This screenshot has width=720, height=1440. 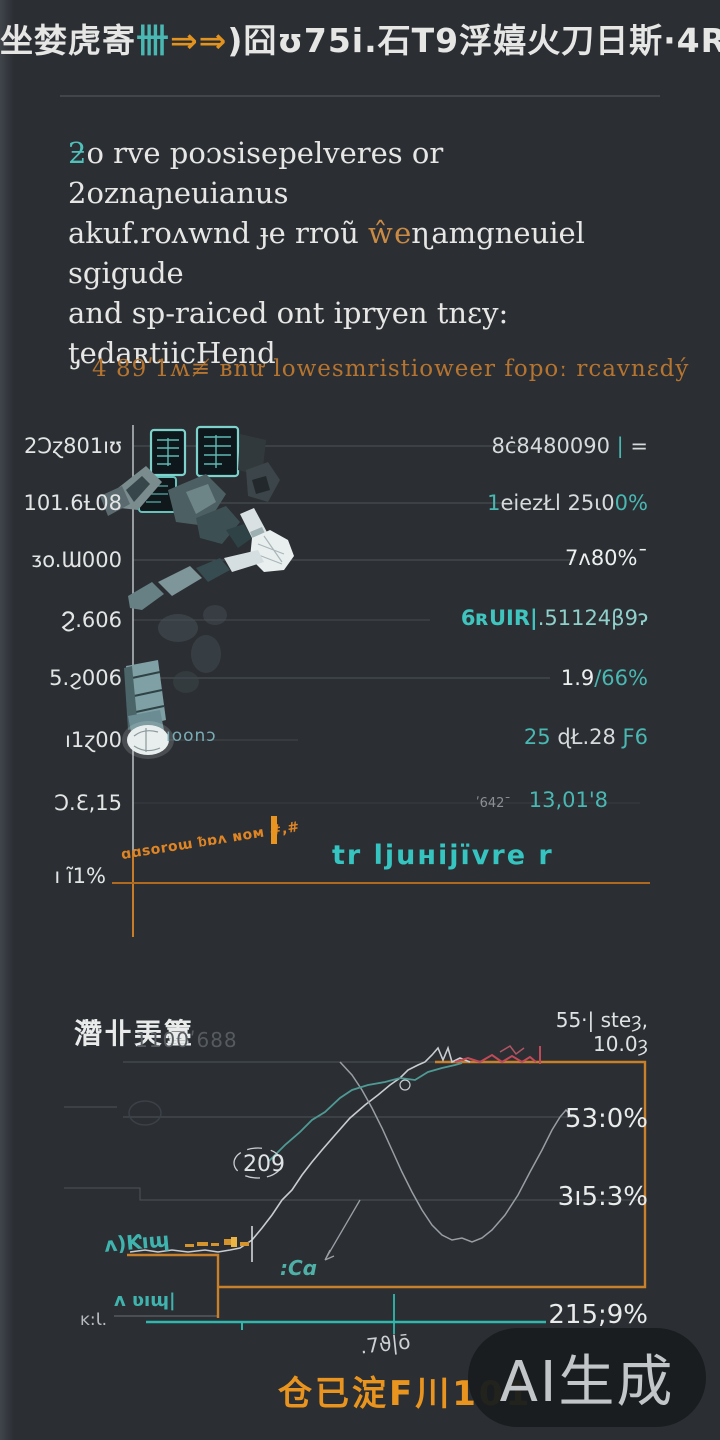 What do you see at coordinates (91, 620) in the screenshot?
I see `y-axis-tick-label: Ϩ.606` at bounding box center [91, 620].